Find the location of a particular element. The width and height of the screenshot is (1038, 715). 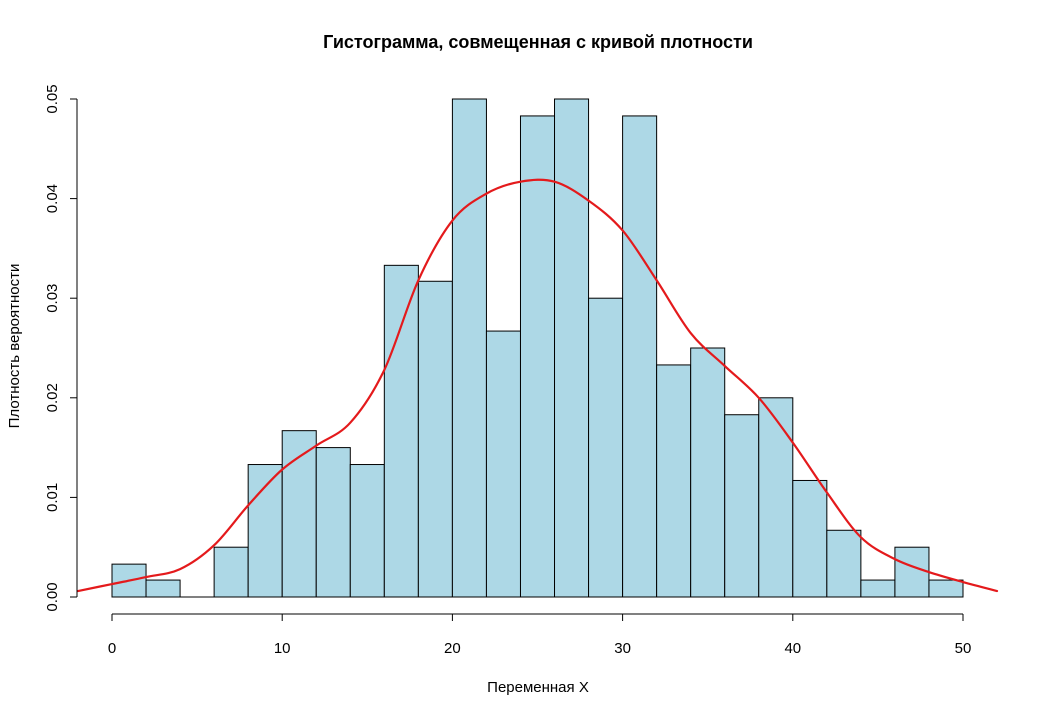

x-axis-label: Переменная X is located at coordinates (538, 687).